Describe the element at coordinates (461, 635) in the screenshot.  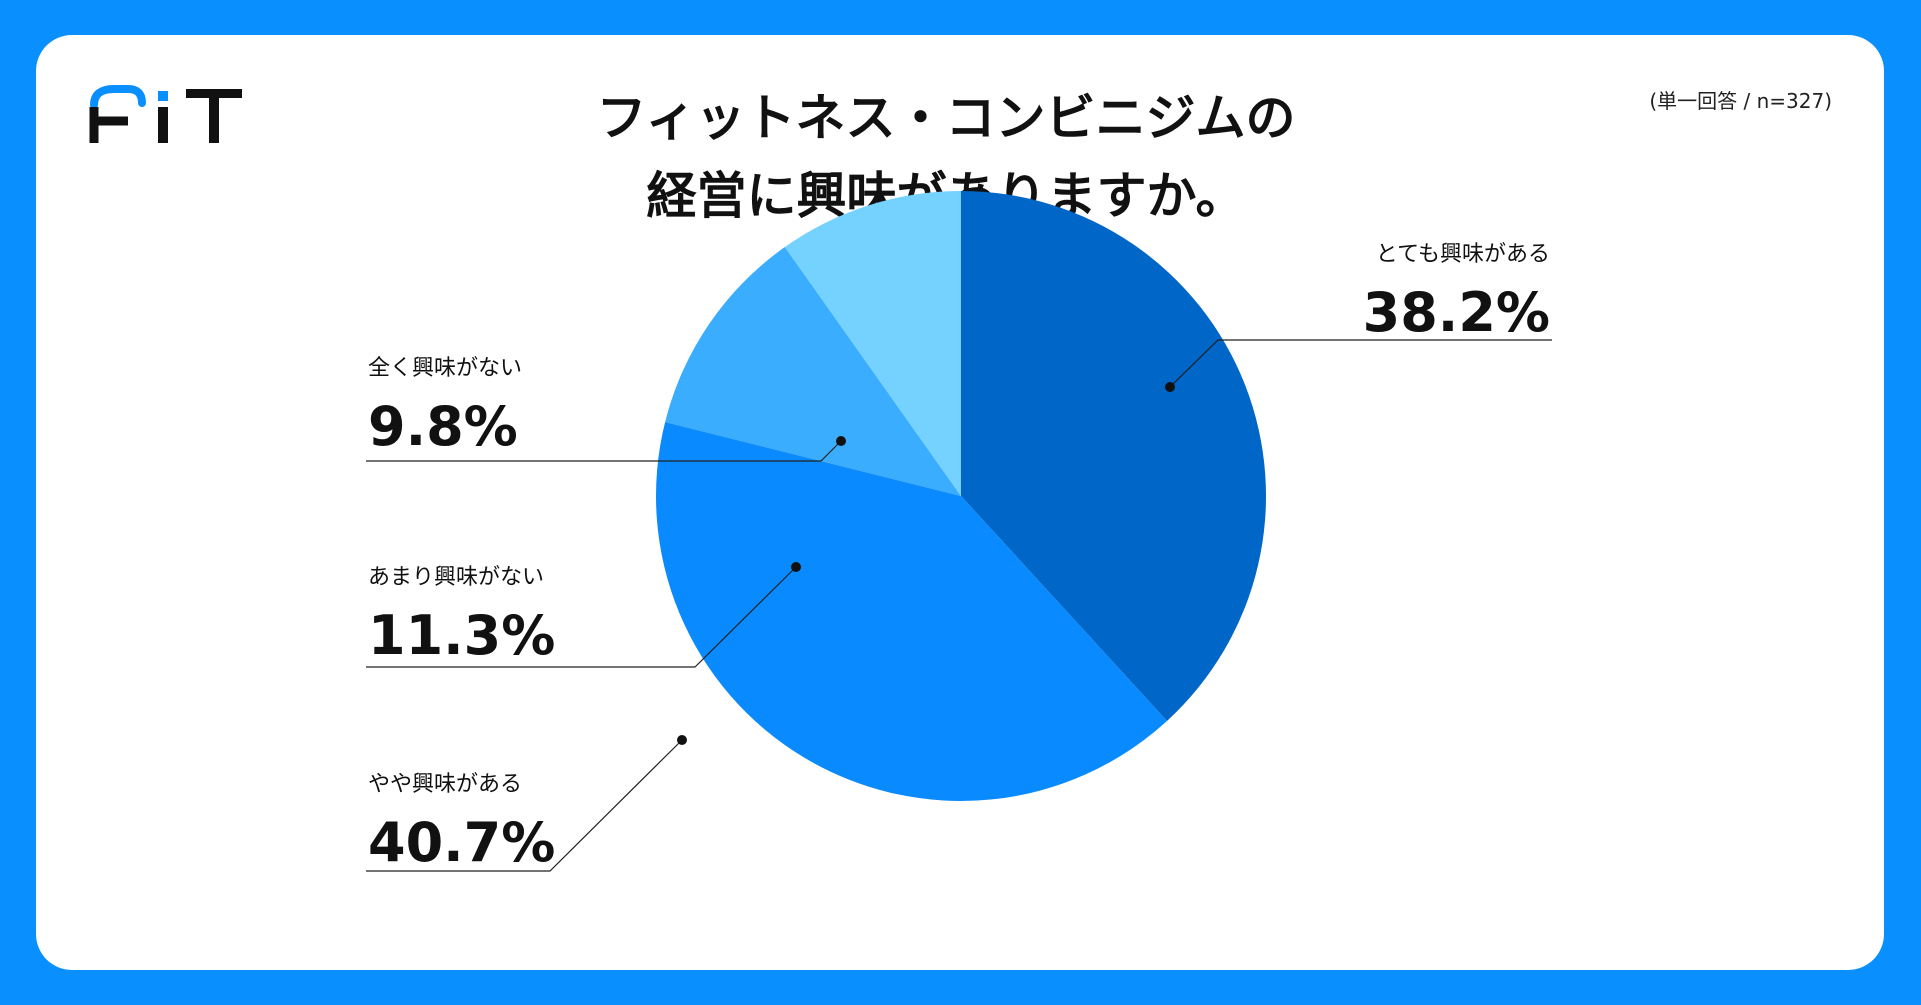
I see `slice-value-3: 11.3%` at that location.